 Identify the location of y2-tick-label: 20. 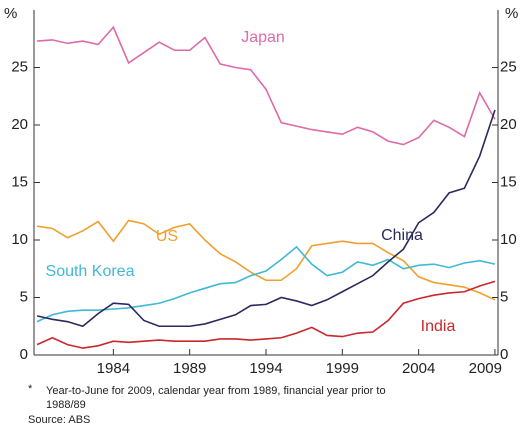
(508, 124).